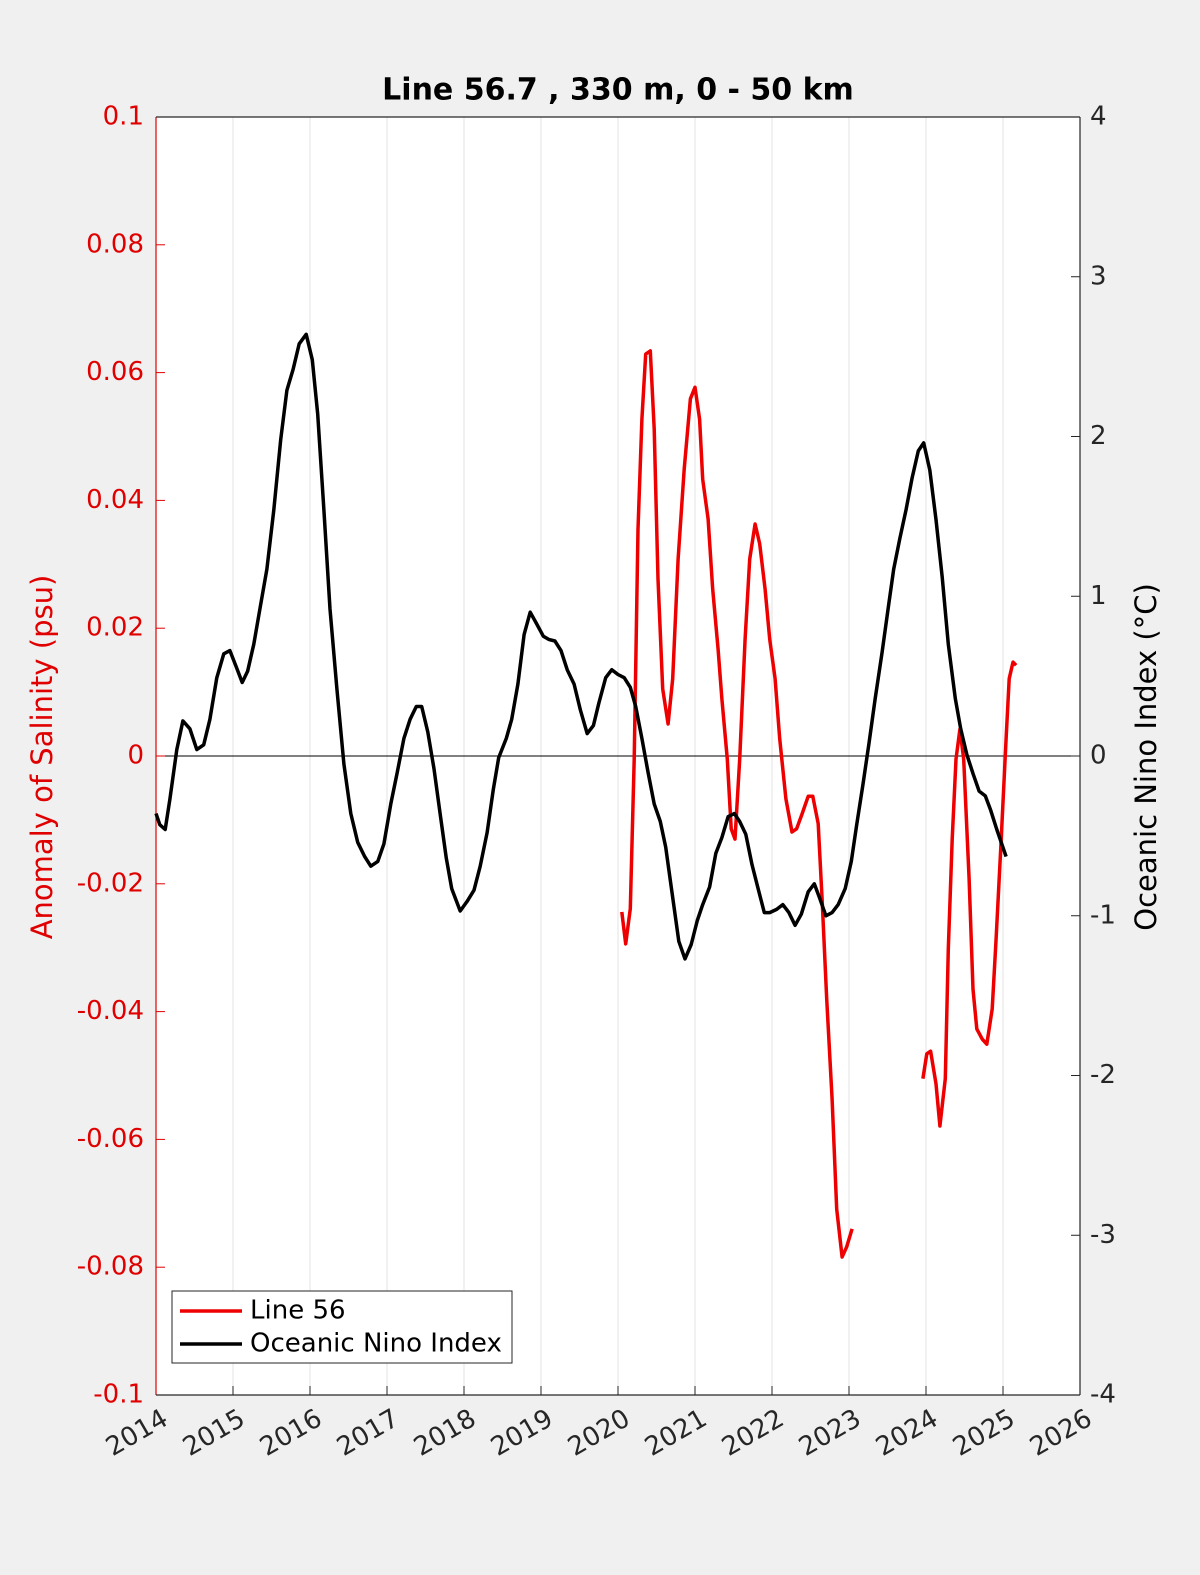 This screenshot has height=1575, width=1200. I want to click on y-tick-label: -0.08, so click(110, 1267).